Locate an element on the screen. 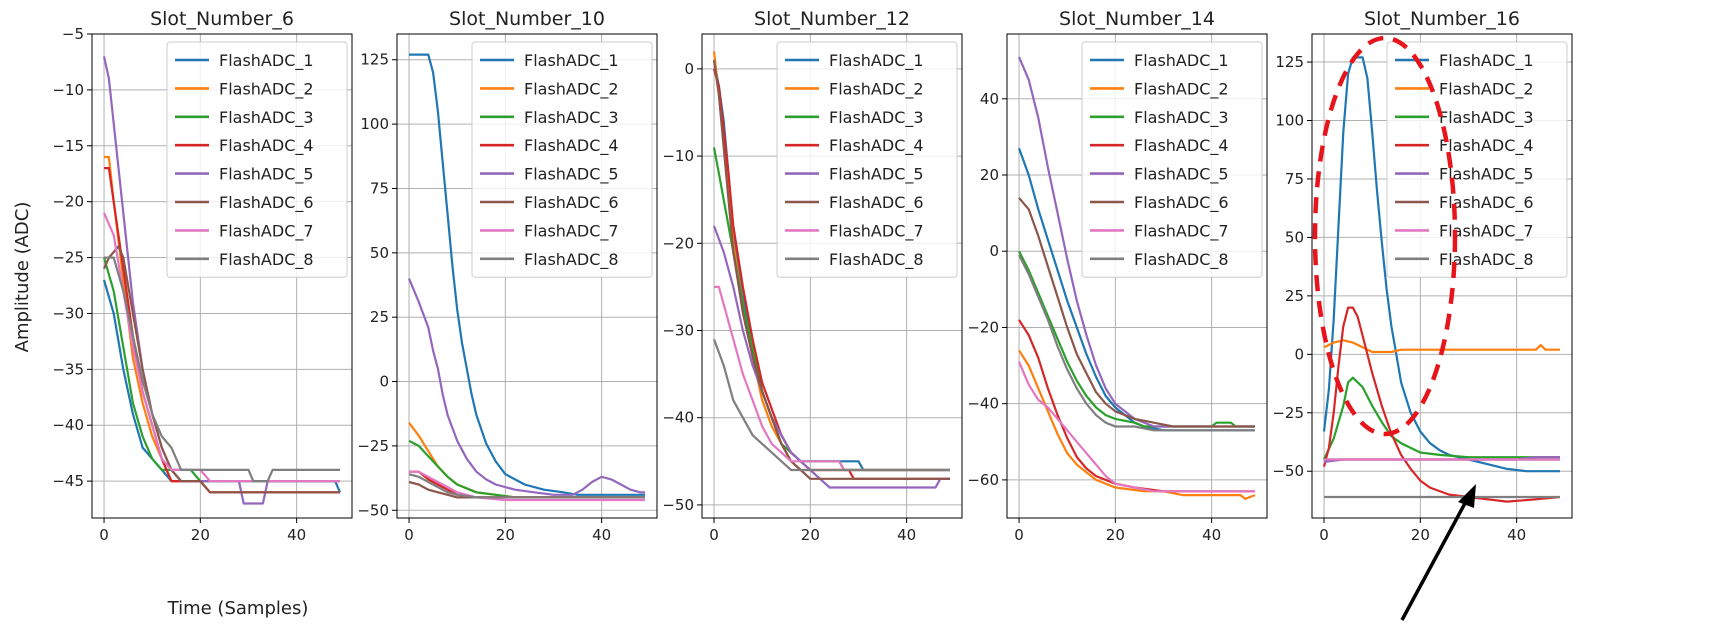 The height and width of the screenshot is (630, 1711). y-tick-label: −50 is located at coordinates (1288, 471).